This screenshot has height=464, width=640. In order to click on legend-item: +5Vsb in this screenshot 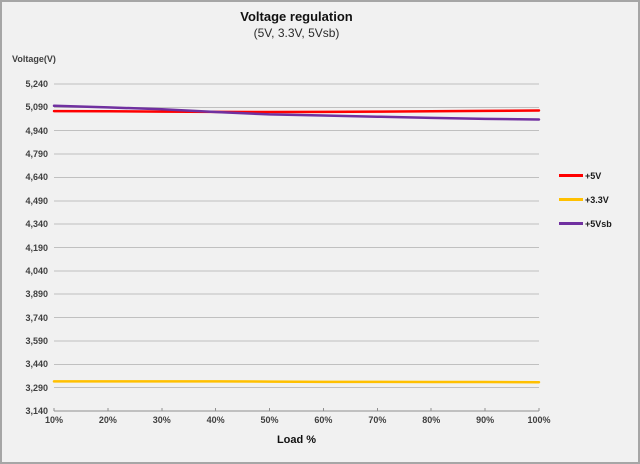, I will do `click(585, 223)`.